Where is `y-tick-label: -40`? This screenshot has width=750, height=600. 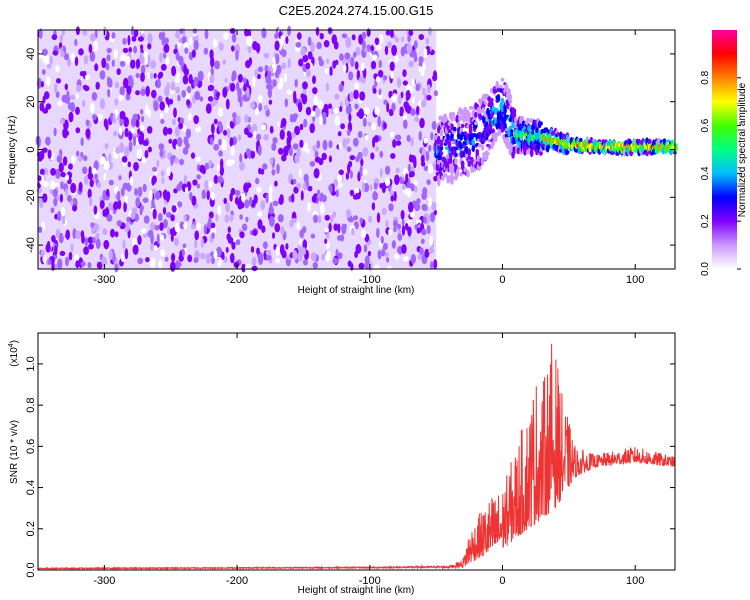
y-tick-label: -40 is located at coordinates (31, 245).